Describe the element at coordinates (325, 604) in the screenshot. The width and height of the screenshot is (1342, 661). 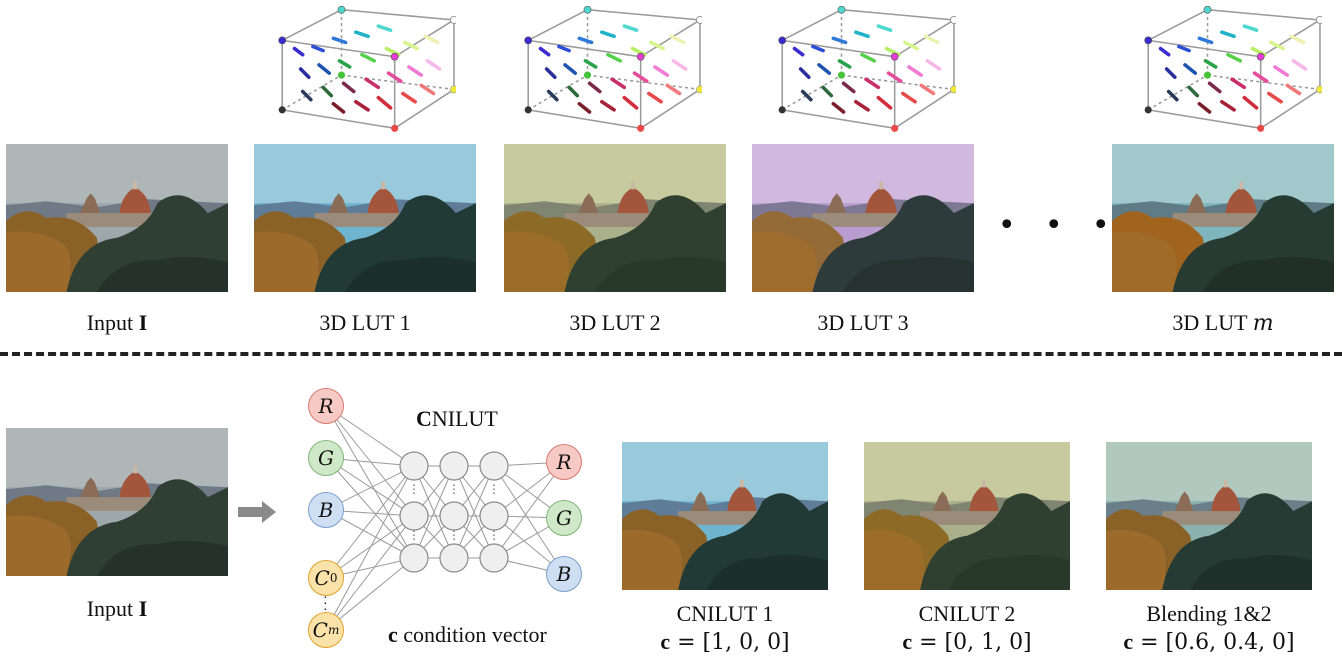
I see `condition-node-dots: · · ·` at that location.